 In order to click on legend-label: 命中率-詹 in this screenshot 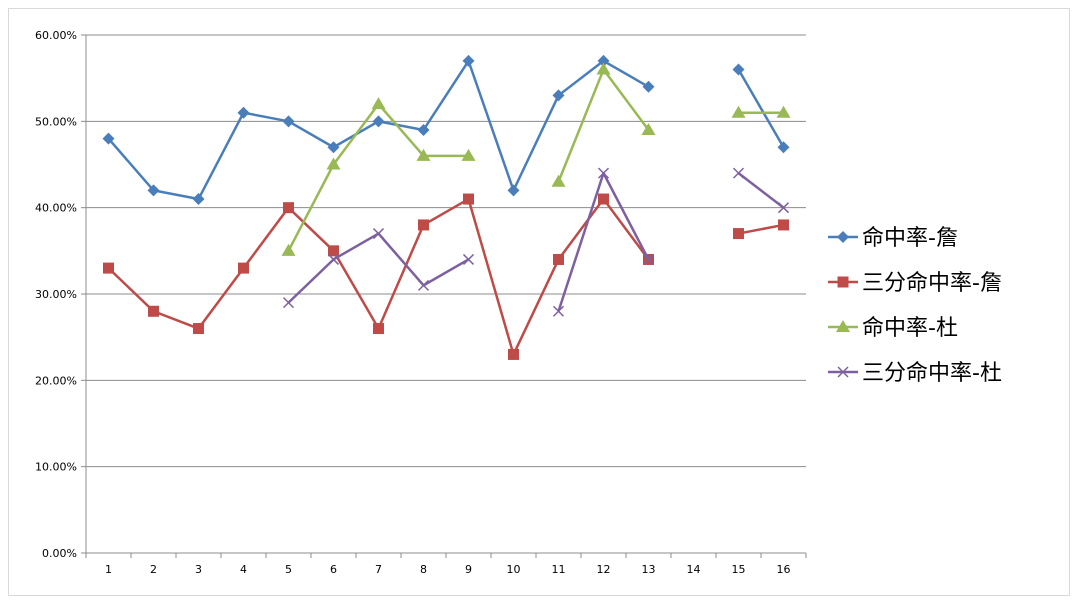, I will do `click(910, 238)`.